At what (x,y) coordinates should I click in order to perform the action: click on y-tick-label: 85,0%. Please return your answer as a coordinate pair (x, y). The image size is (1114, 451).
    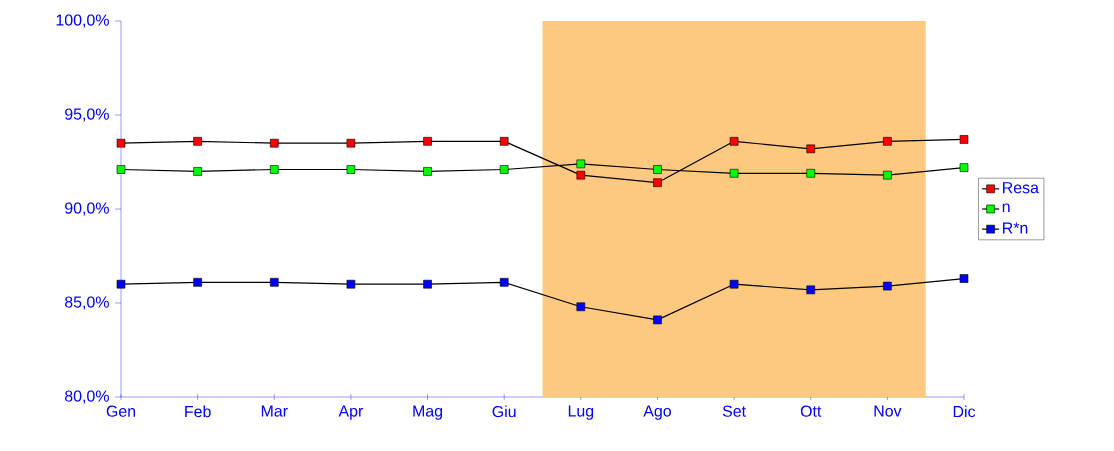
    Looking at the image, I should click on (86, 303).